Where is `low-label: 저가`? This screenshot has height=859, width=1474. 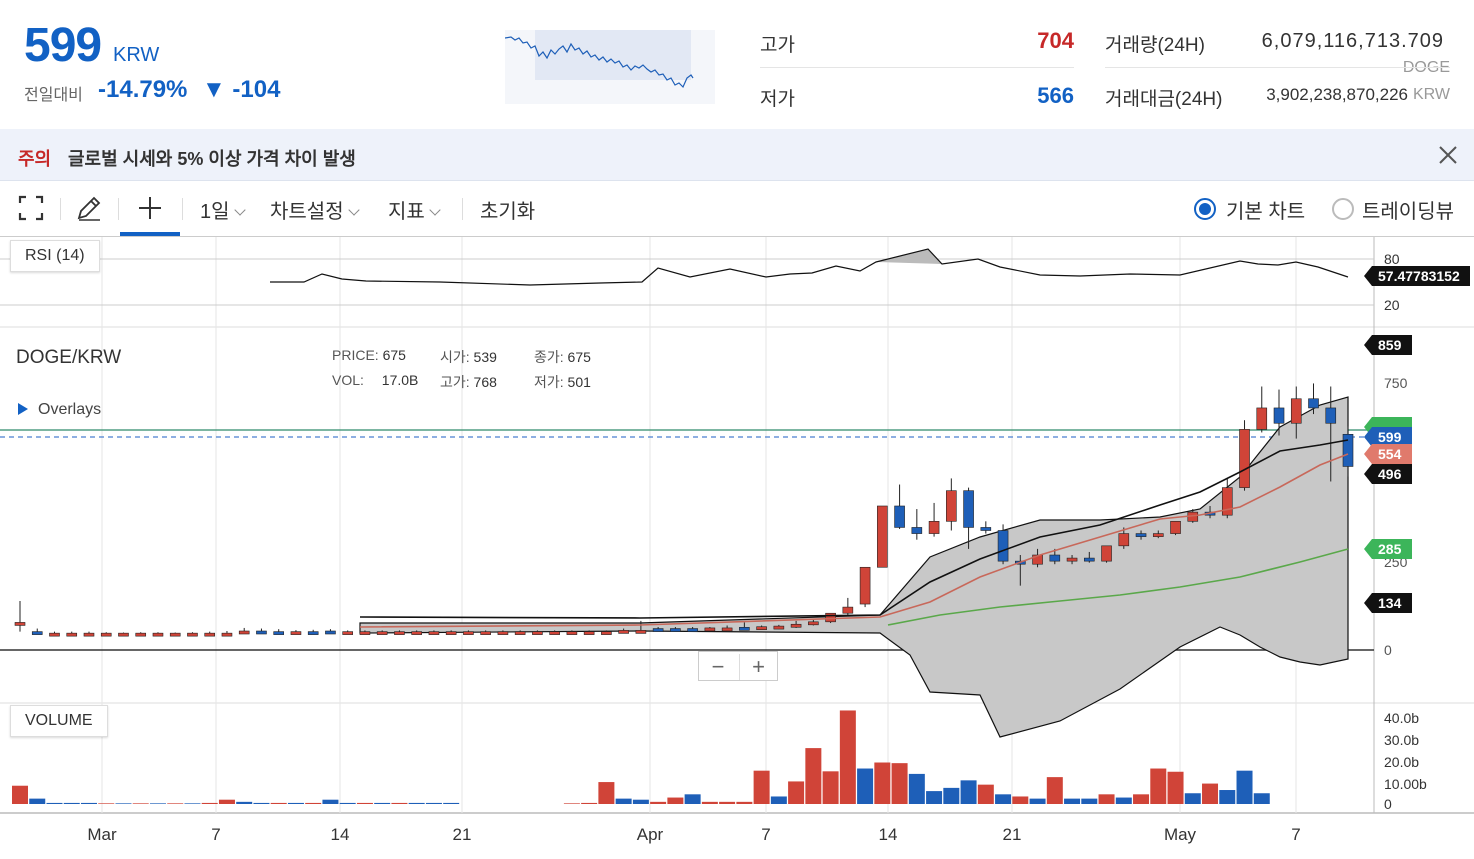 low-label: 저가 is located at coordinates (777, 99).